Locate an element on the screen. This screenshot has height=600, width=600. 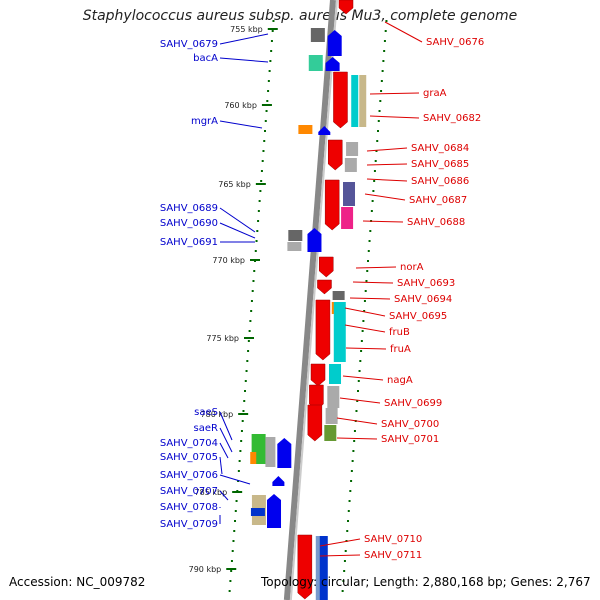
scale-tick-label: 780 kbp is located at coordinates (217, 414).